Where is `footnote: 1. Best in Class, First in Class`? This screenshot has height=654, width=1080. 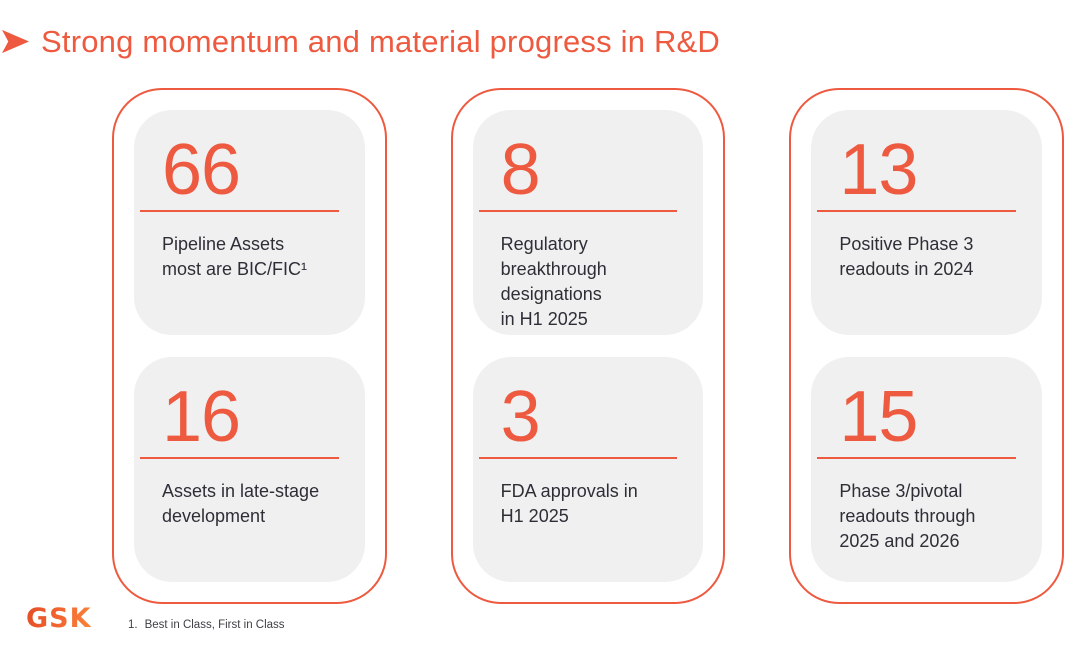
footnote: 1. Best in Class, First in Class is located at coordinates (206, 625).